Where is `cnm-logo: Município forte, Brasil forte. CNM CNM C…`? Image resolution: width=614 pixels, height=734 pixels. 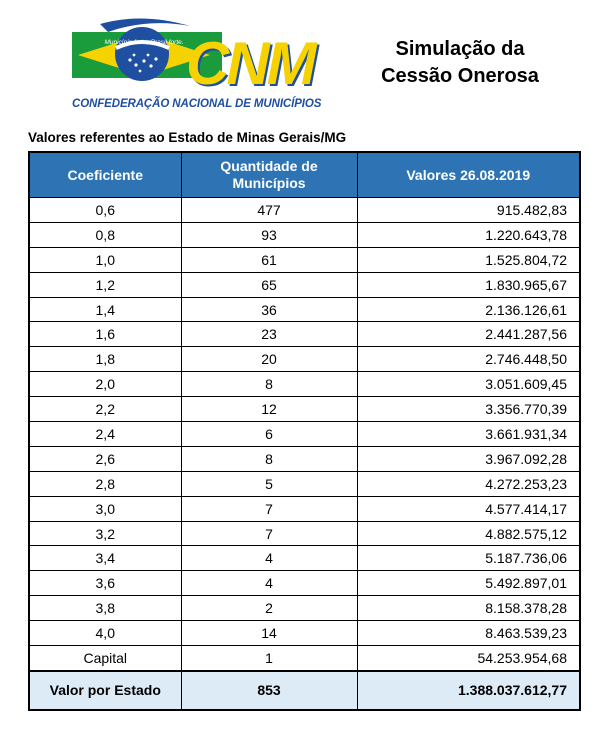
cnm-logo: Município forte, Brasil forte. CNM CNM C… is located at coordinates (197, 65).